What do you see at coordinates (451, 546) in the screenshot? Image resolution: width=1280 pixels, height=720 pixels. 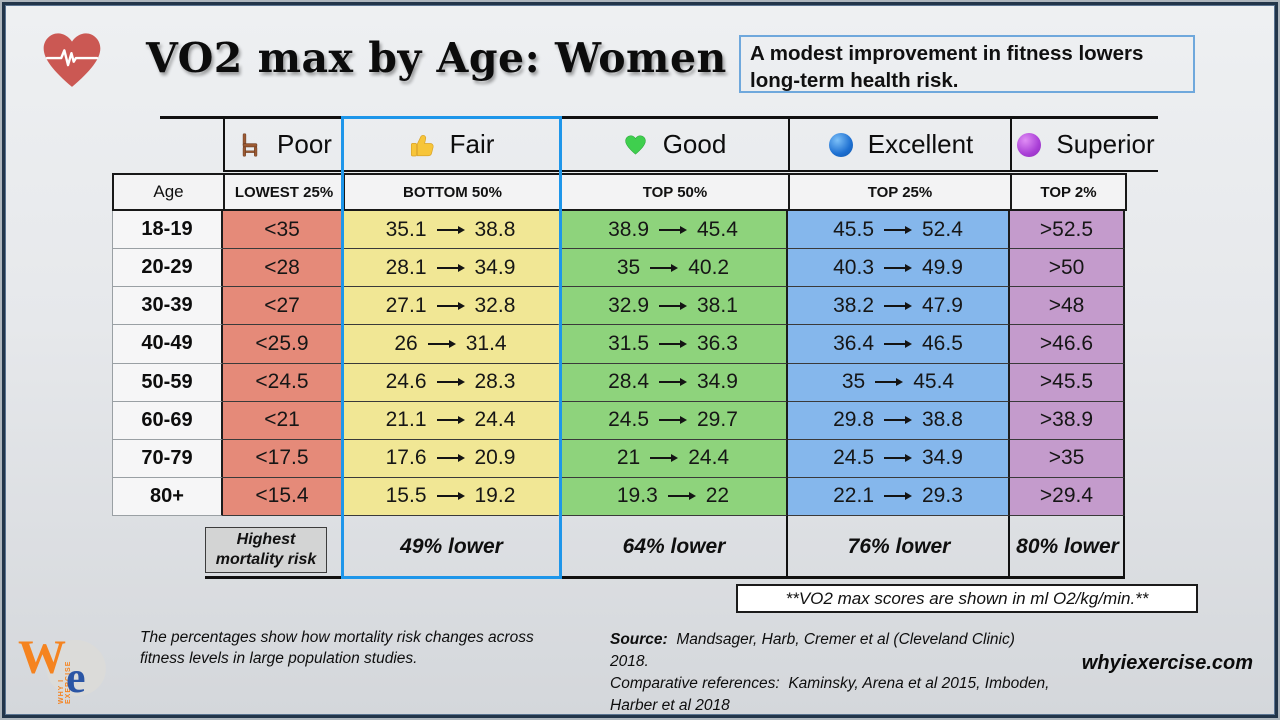 I see `summary-fair: 49% lower` at bounding box center [451, 546].